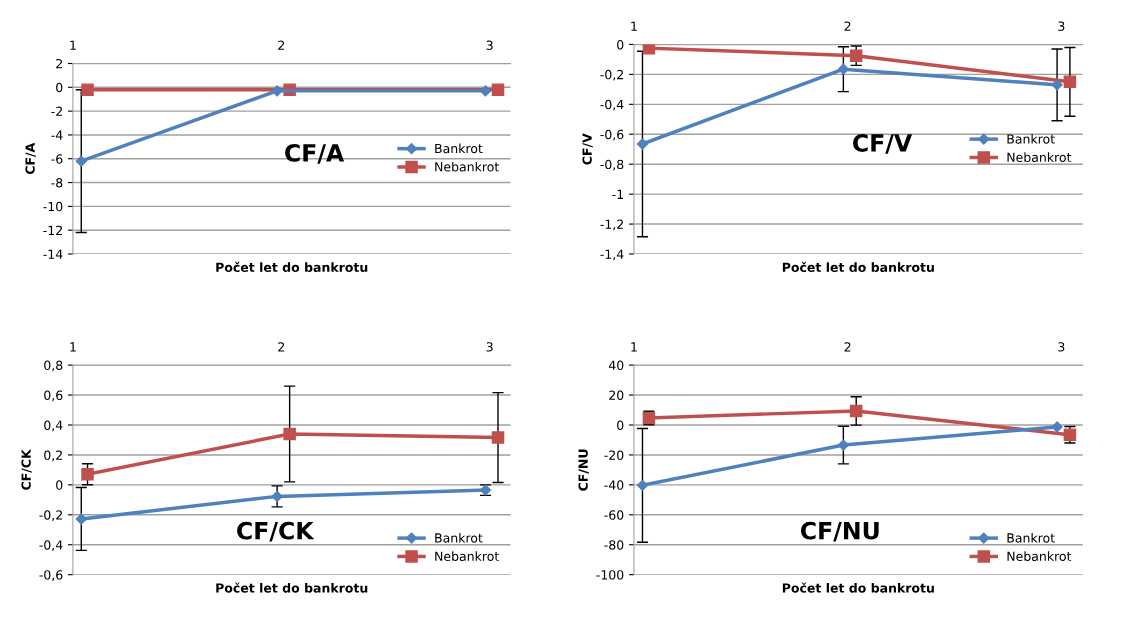  Describe the element at coordinates (26, 469) in the screenshot. I see `y-axis-title: CF/CK` at that location.